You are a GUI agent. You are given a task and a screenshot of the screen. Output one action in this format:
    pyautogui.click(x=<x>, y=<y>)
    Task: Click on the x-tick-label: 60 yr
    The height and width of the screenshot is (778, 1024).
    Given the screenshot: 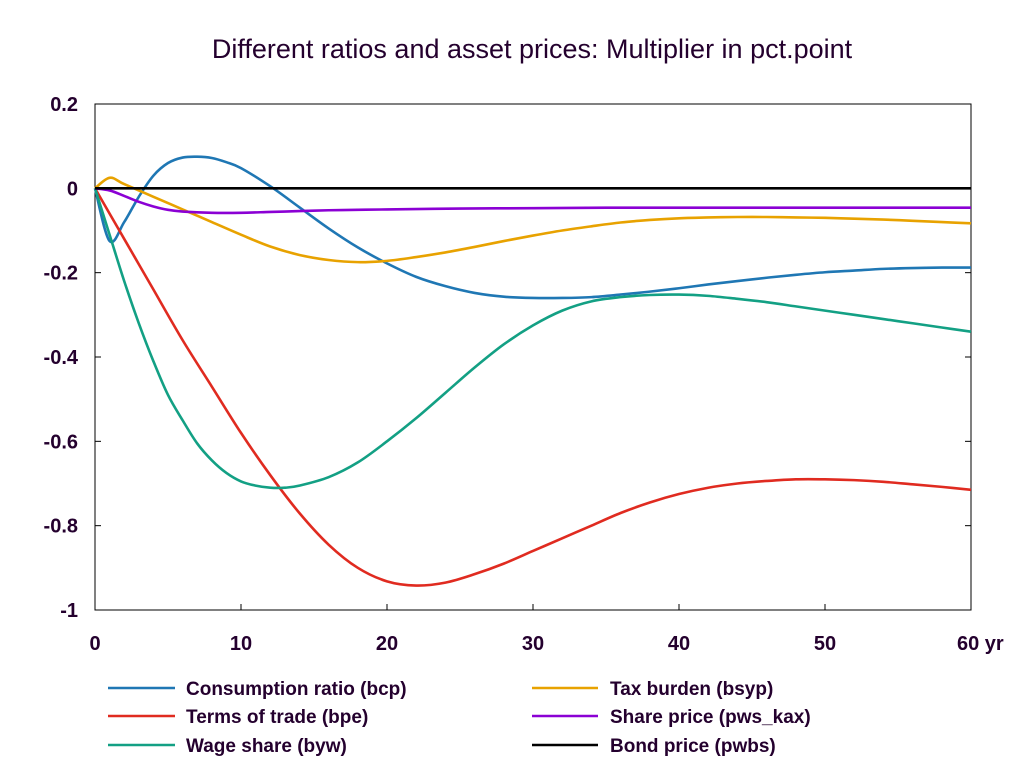 What is the action you would take?
    pyautogui.click(x=980, y=644)
    